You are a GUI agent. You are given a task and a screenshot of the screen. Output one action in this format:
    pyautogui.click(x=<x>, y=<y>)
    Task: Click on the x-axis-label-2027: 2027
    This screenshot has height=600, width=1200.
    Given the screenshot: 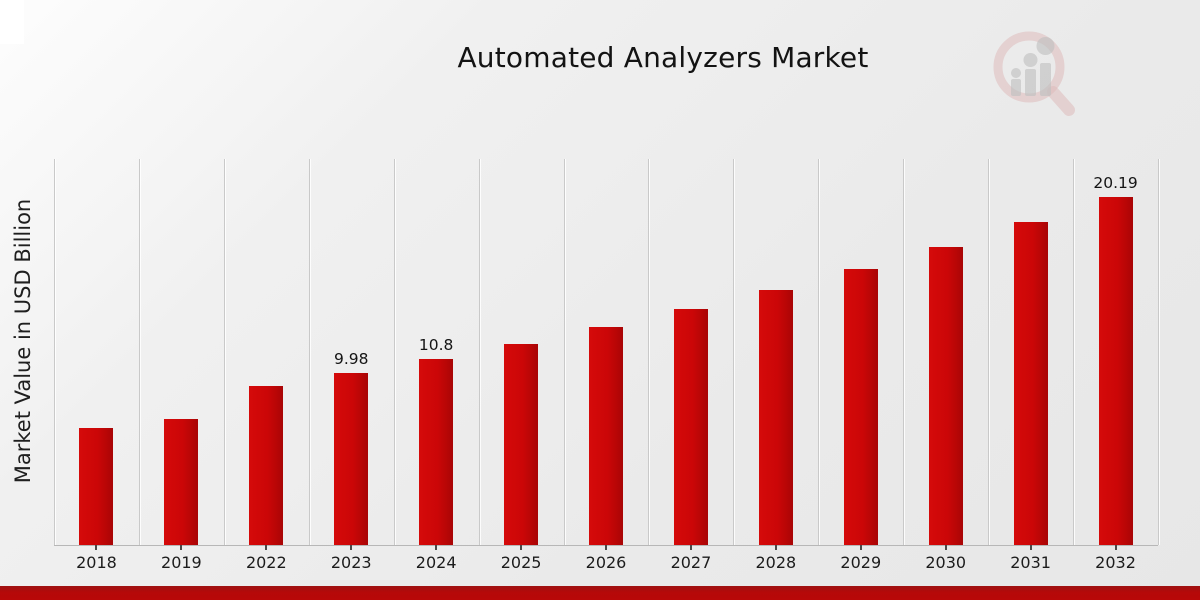 What is the action you would take?
    pyautogui.click(x=691, y=562)
    